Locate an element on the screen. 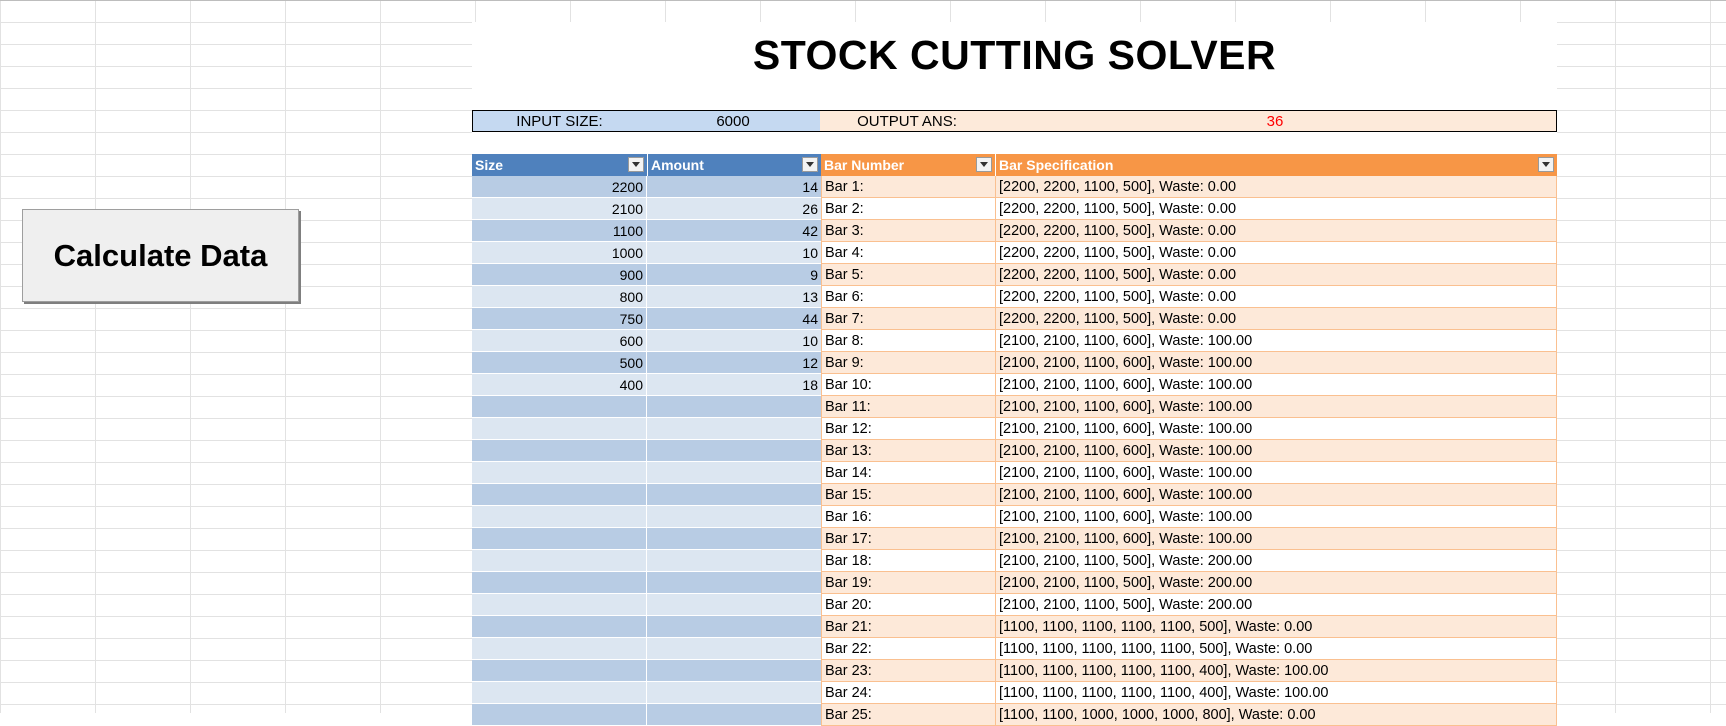  size-cell: 2100 is located at coordinates (559, 209).